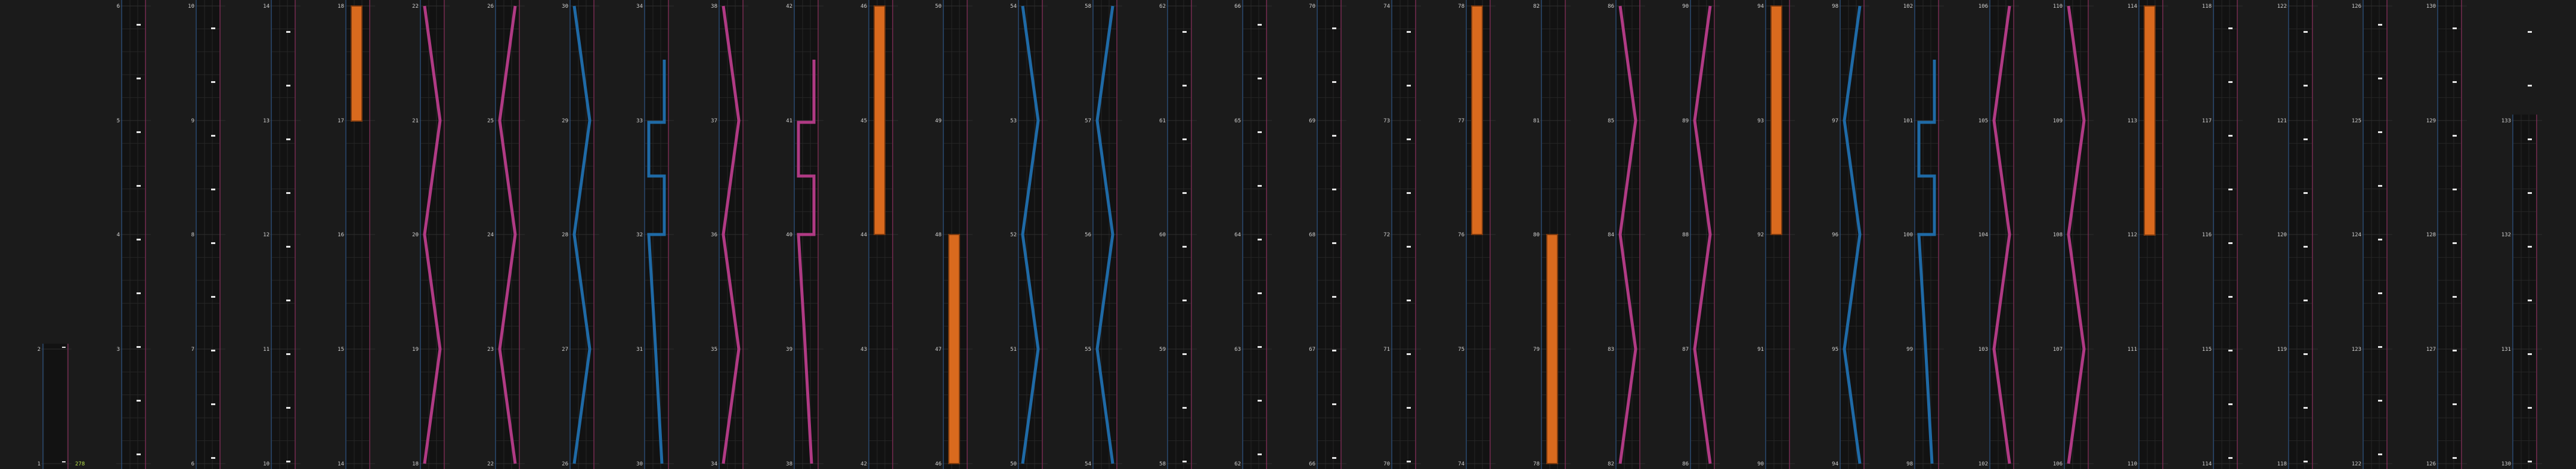 The height and width of the screenshot is (469, 2576). I want to click on lane-tick-label: 63, so click(1238, 350).